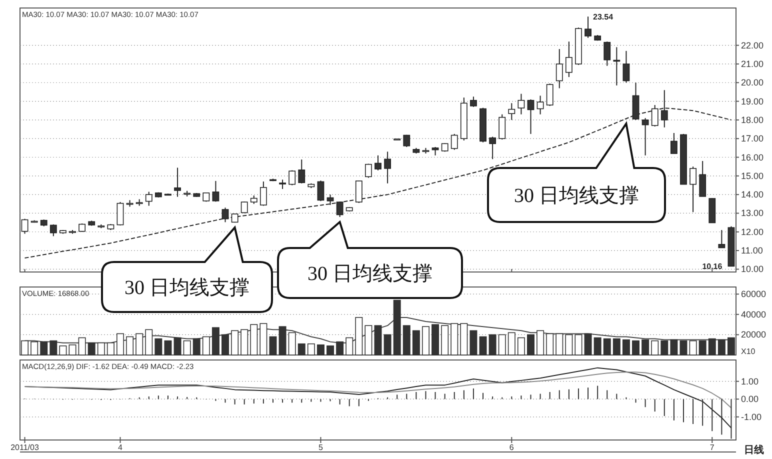  Describe the element at coordinates (752, 139) in the screenshot. I see `y-tick-label: 17.00` at that location.